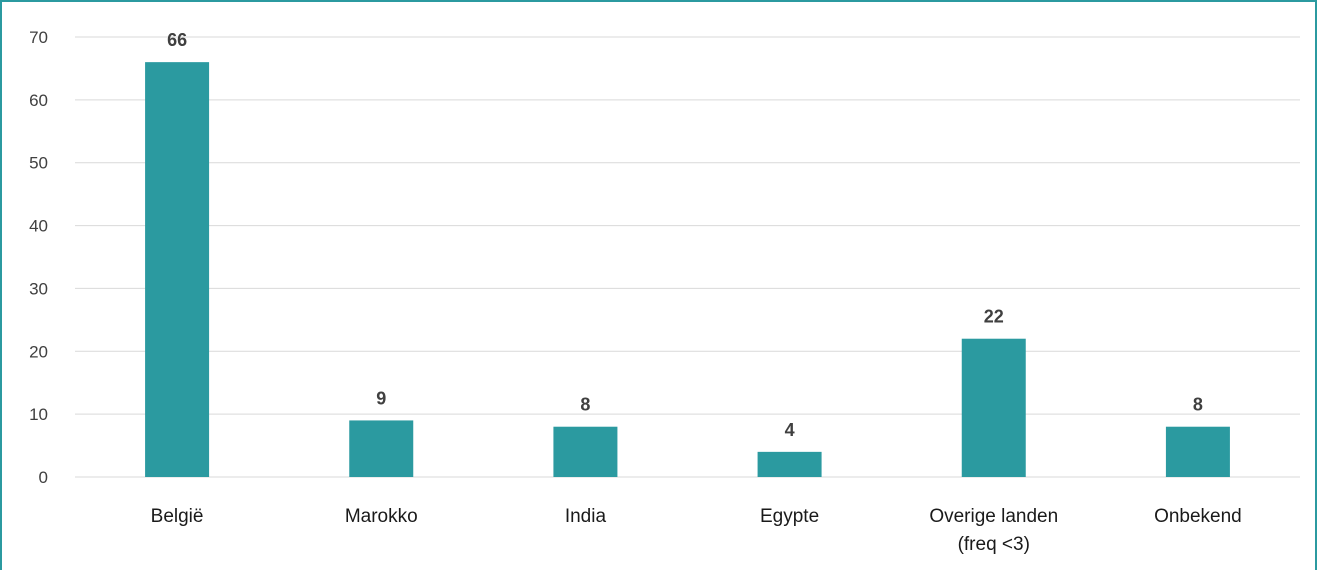  Describe the element at coordinates (38, 351) in the screenshot. I see `y-tick-label: 20` at that location.